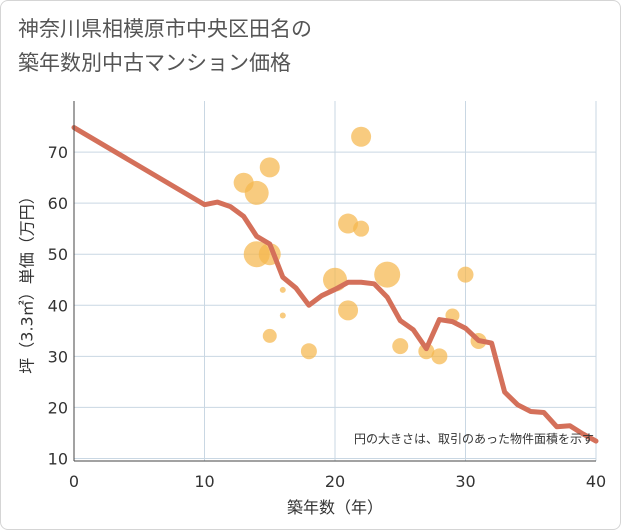 This screenshot has width=621, height=530. What do you see at coordinates (58, 356) in the screenshot?
I see `y-tick-label: 30` at bounding box center [58, 356].